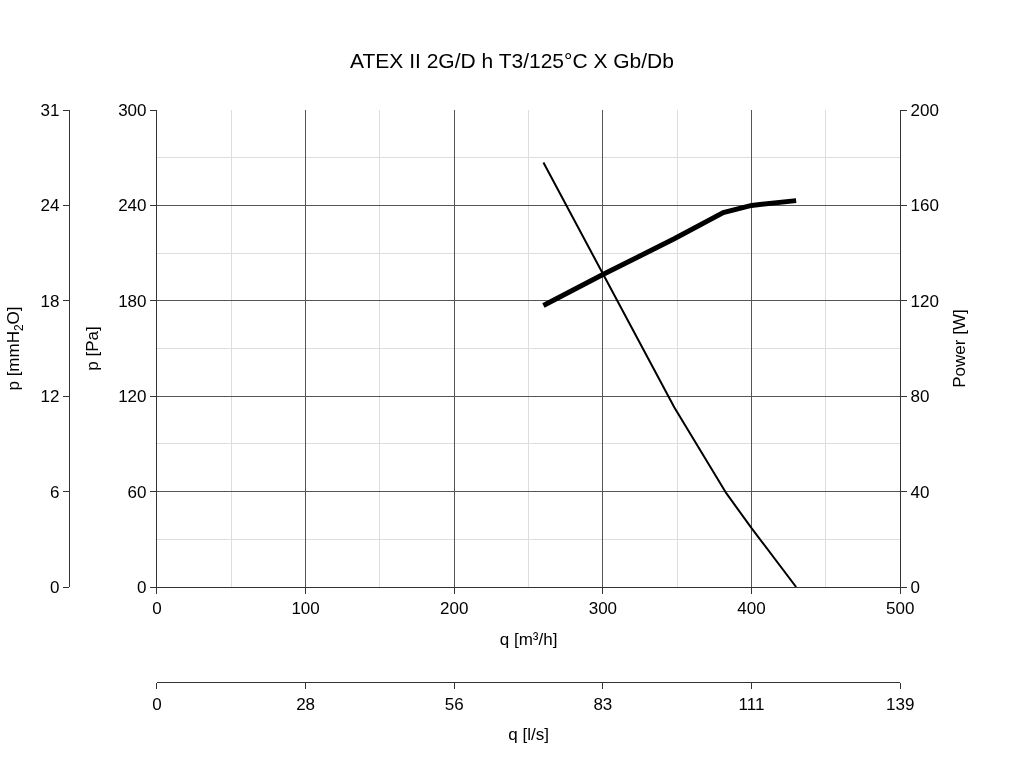  What do you see at coordinates (751, 609) in the screenshot?
I see `x-tick-label: 400` at bounding box center [751, 609].